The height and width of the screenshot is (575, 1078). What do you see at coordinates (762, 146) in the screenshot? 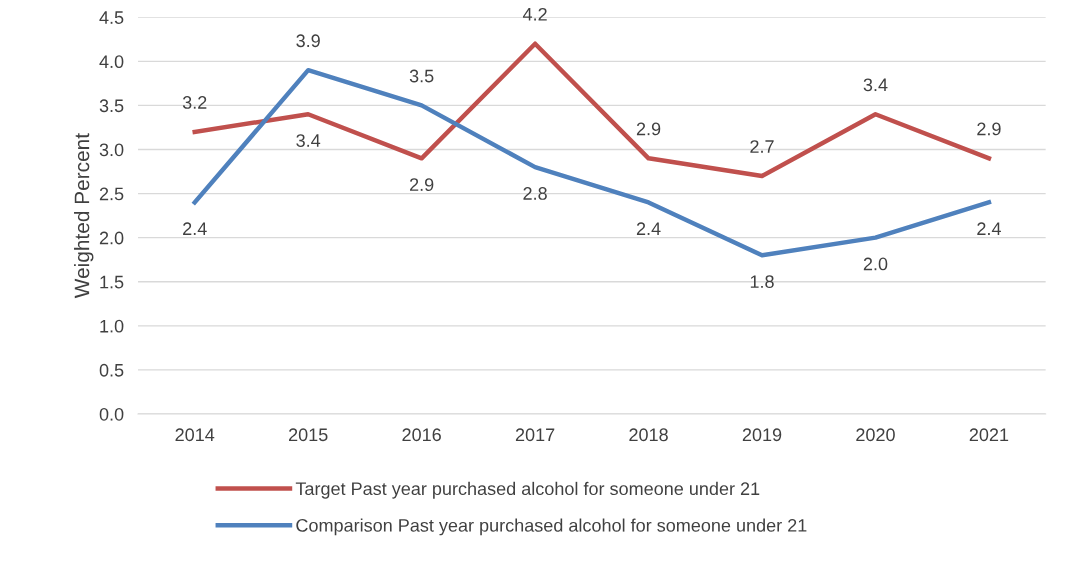
I see `data-label: 2.7` at bounding box center [762, 146].